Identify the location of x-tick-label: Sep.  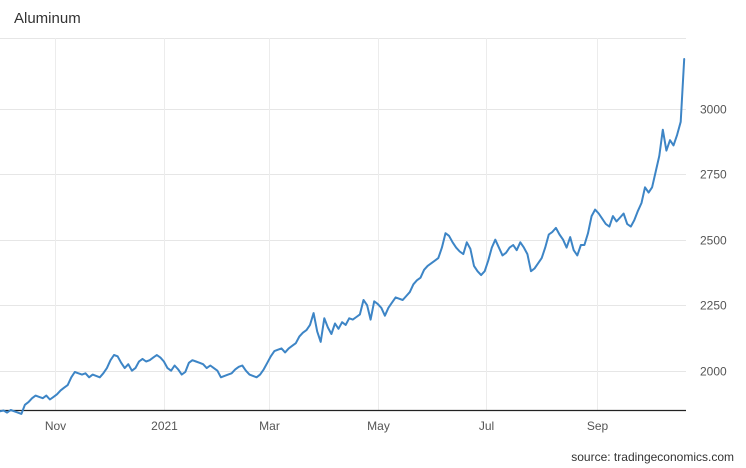
(598, 426).